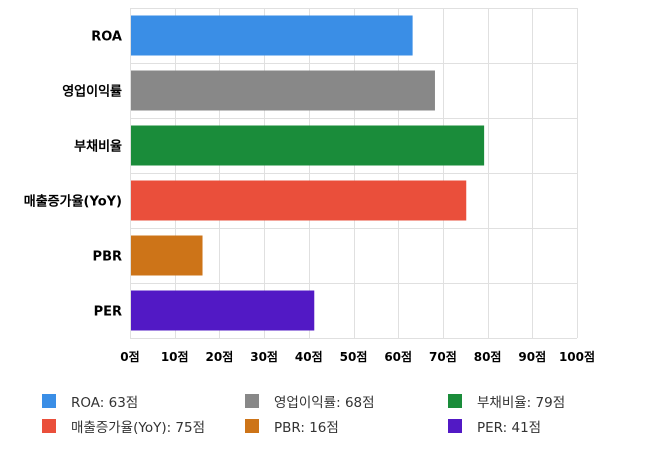 Image resolution: width=650 pixels, height=450 pixels. I want to click on category-label-4: PBR, so click(107, 257).